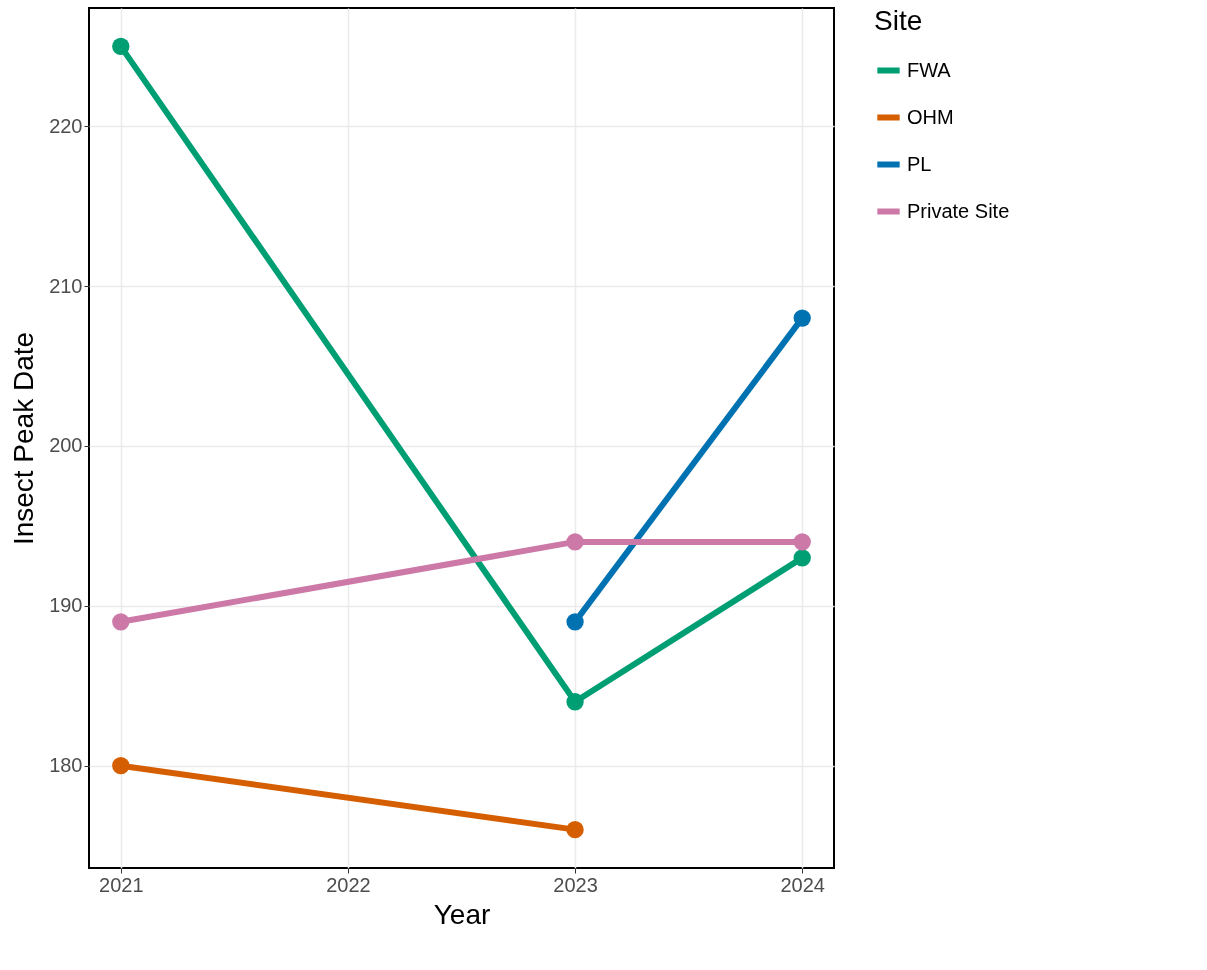  What do you see at coordinates (898, 20) in the screenshot?
I see `legend-title: Site` at bounding box center [898, 20].